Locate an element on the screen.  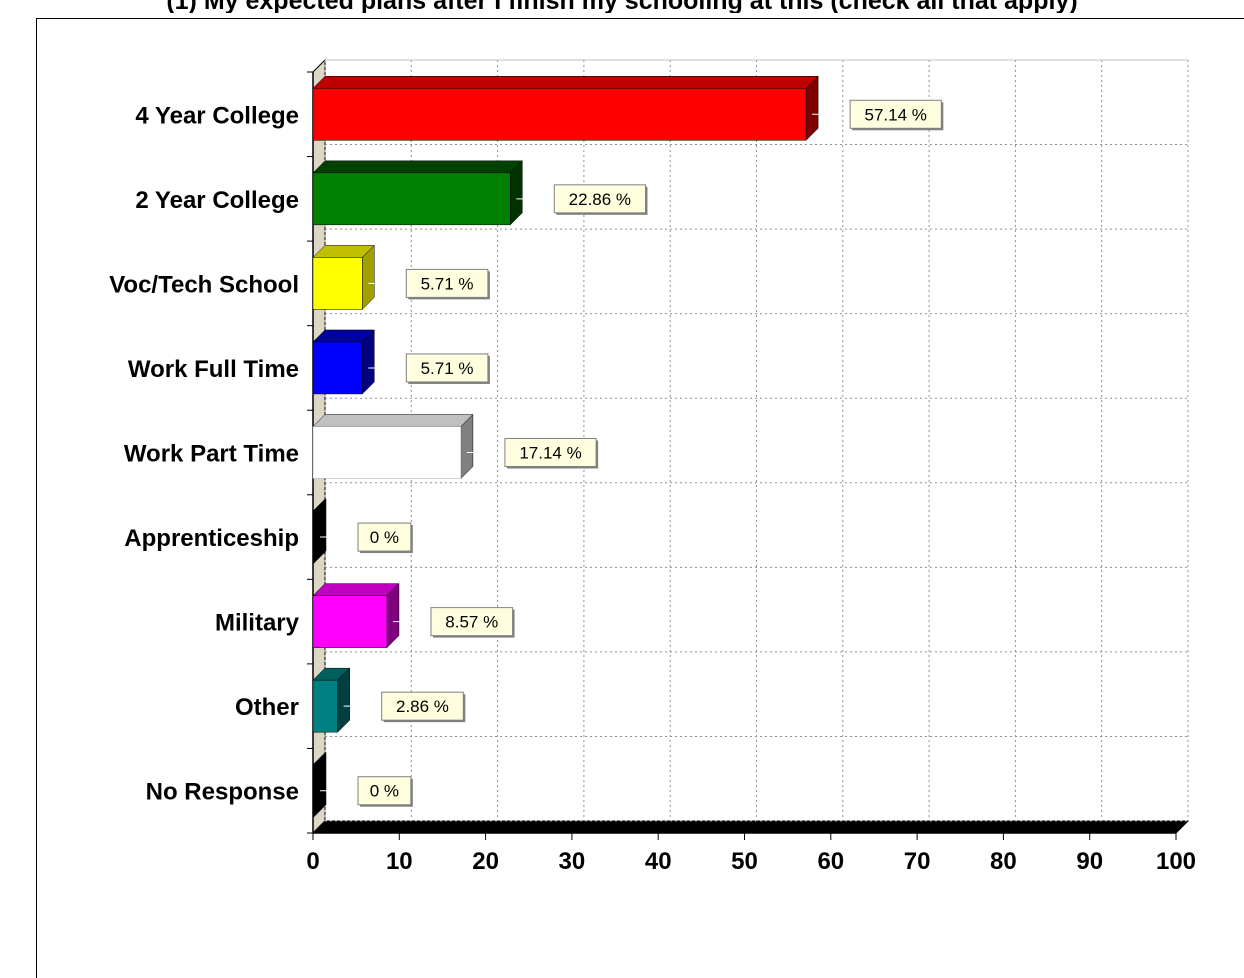
x-tick-label: 0 is located at coordinates (312, 861).